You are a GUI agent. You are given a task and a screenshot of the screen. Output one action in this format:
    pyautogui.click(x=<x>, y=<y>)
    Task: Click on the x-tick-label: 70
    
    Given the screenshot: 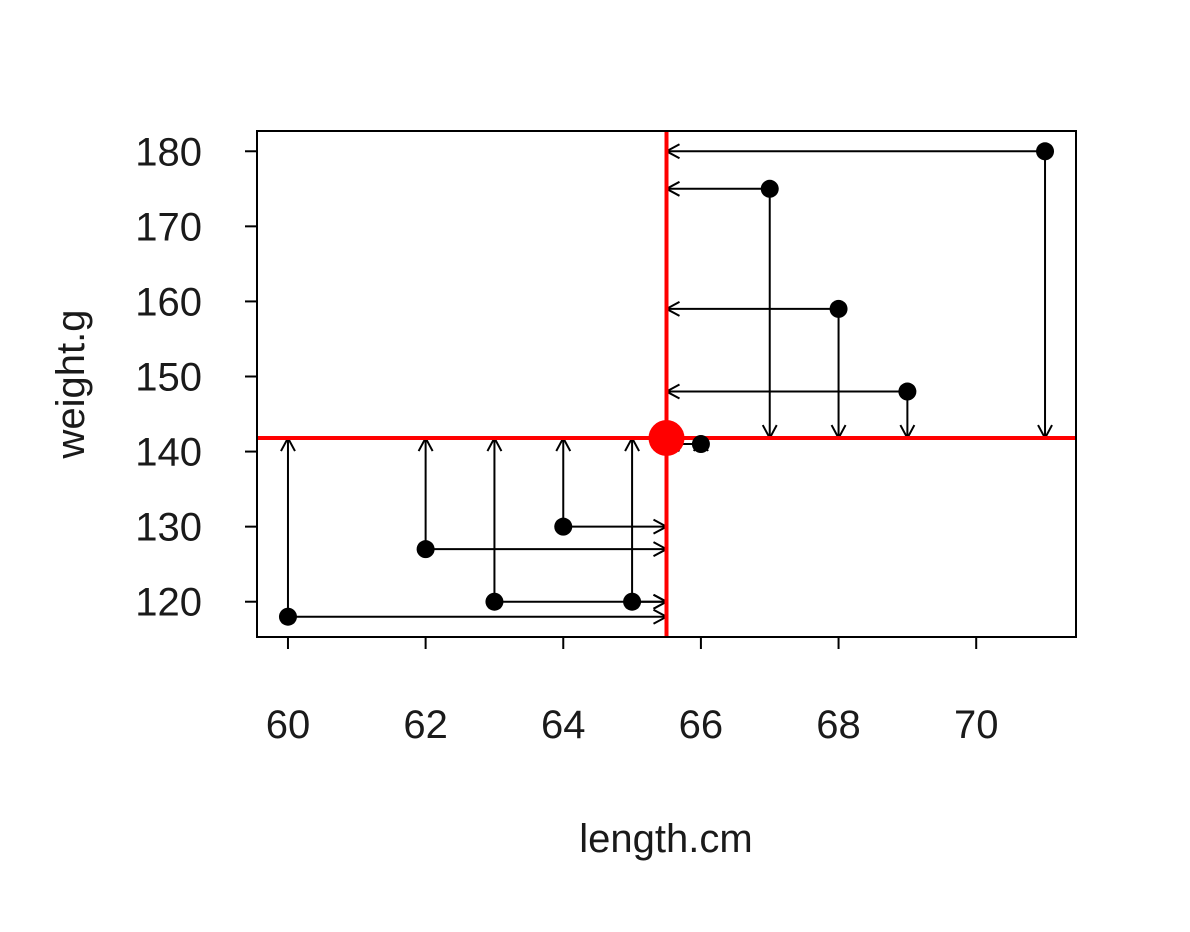 What is the action you would take?
    pyautogui.click(x=976, y=725)
    